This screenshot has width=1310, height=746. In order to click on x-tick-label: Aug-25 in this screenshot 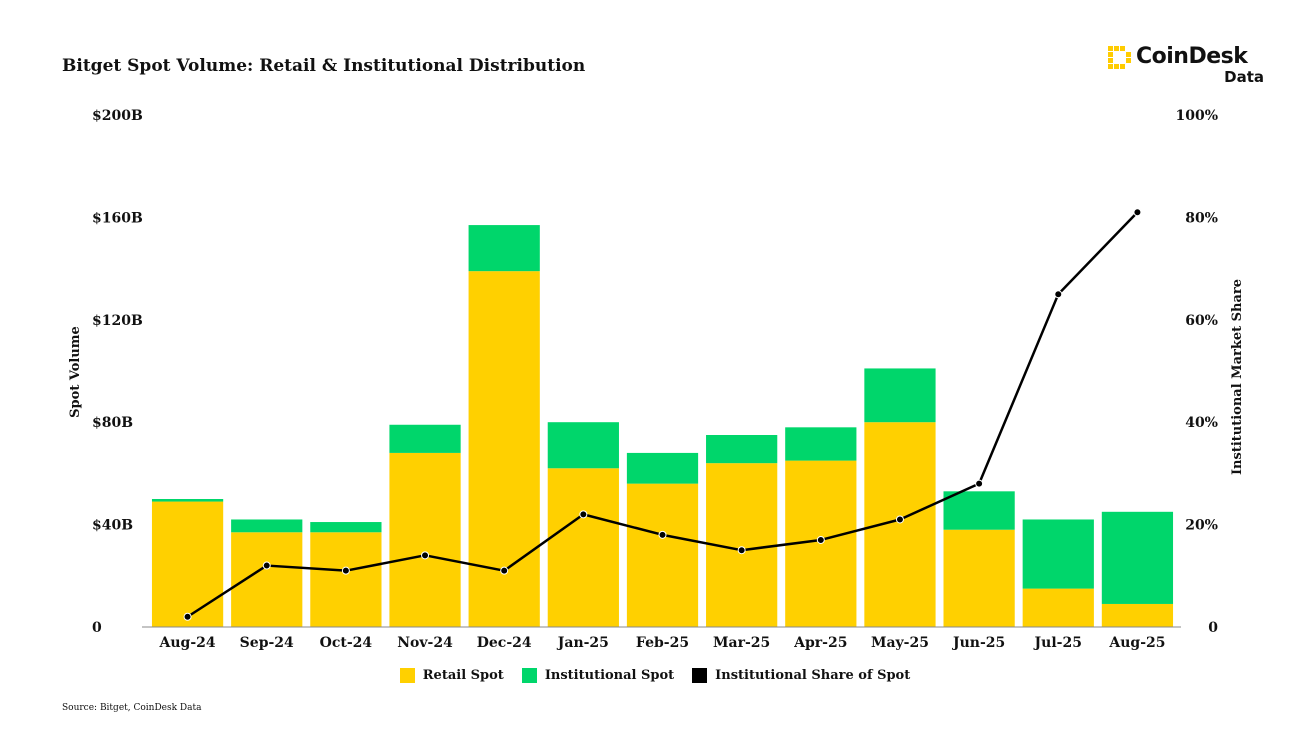, I will do `click(1136, 643)`.